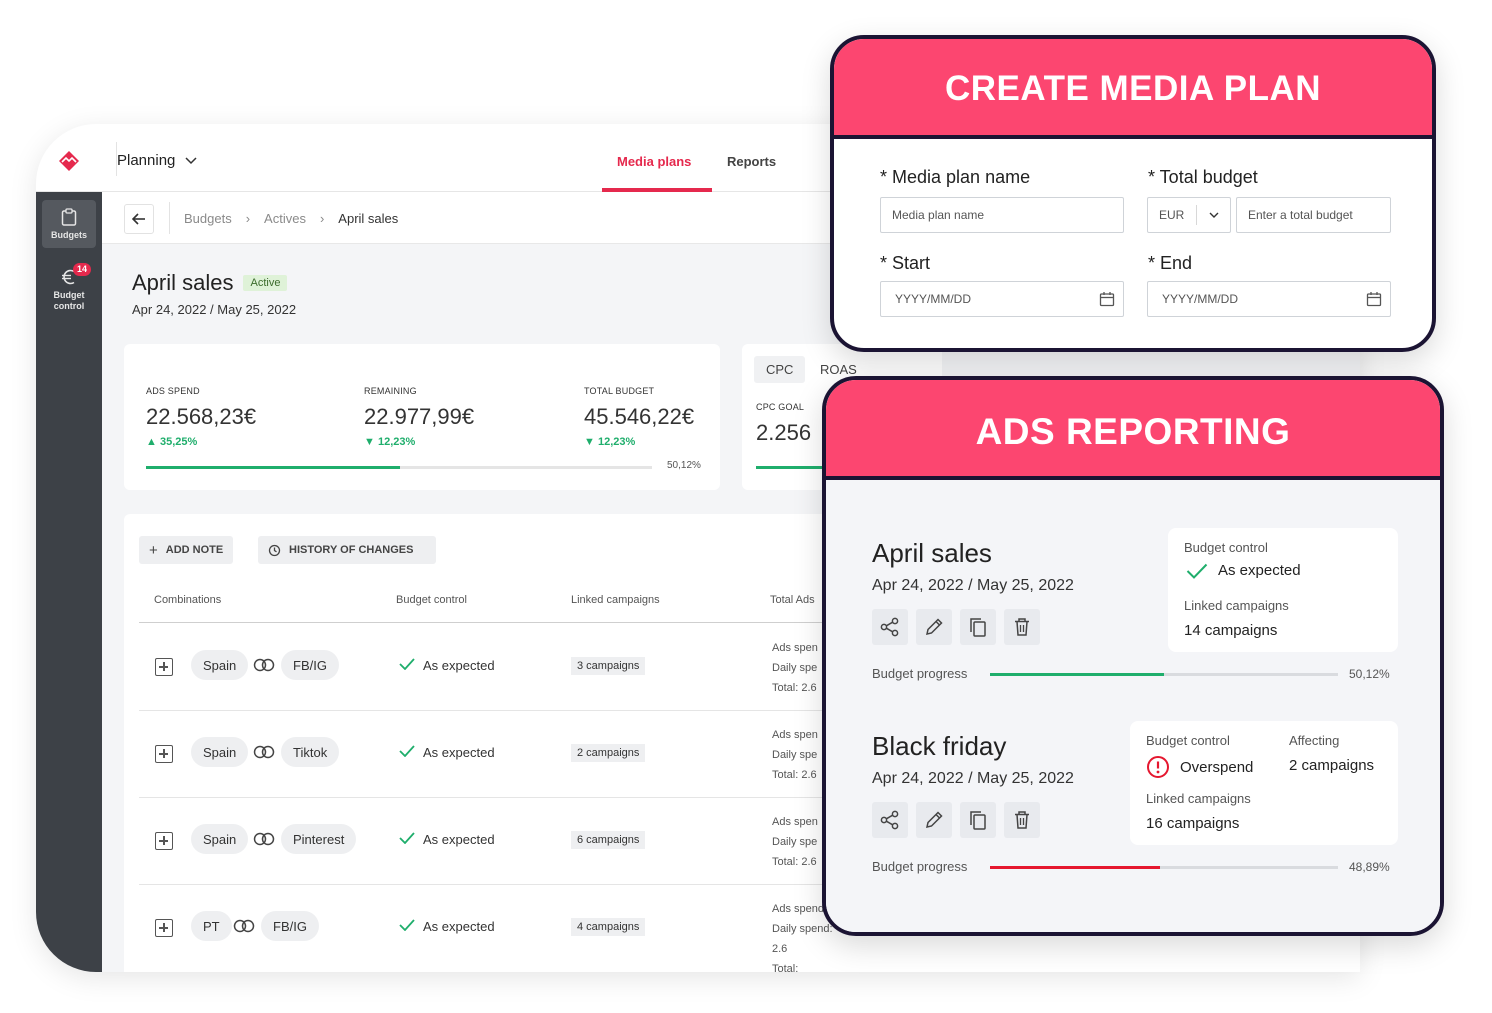  What do you see at coordinates (69, 161) in the screenshot?
I see `logo-icon` at bounding box center [69, 161].